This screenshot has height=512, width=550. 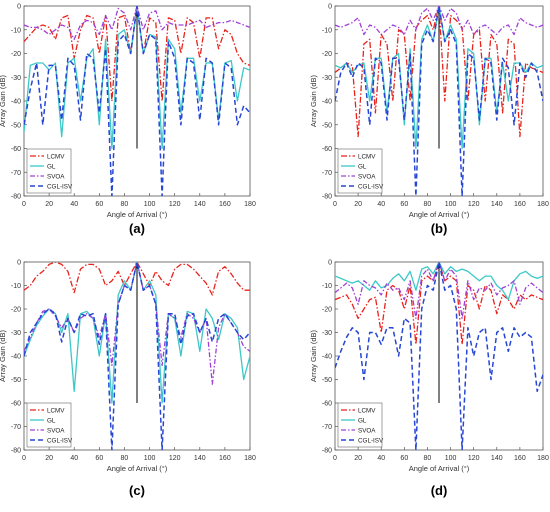 I want to click on panel-caption: (b), so click(x=439, y=228).